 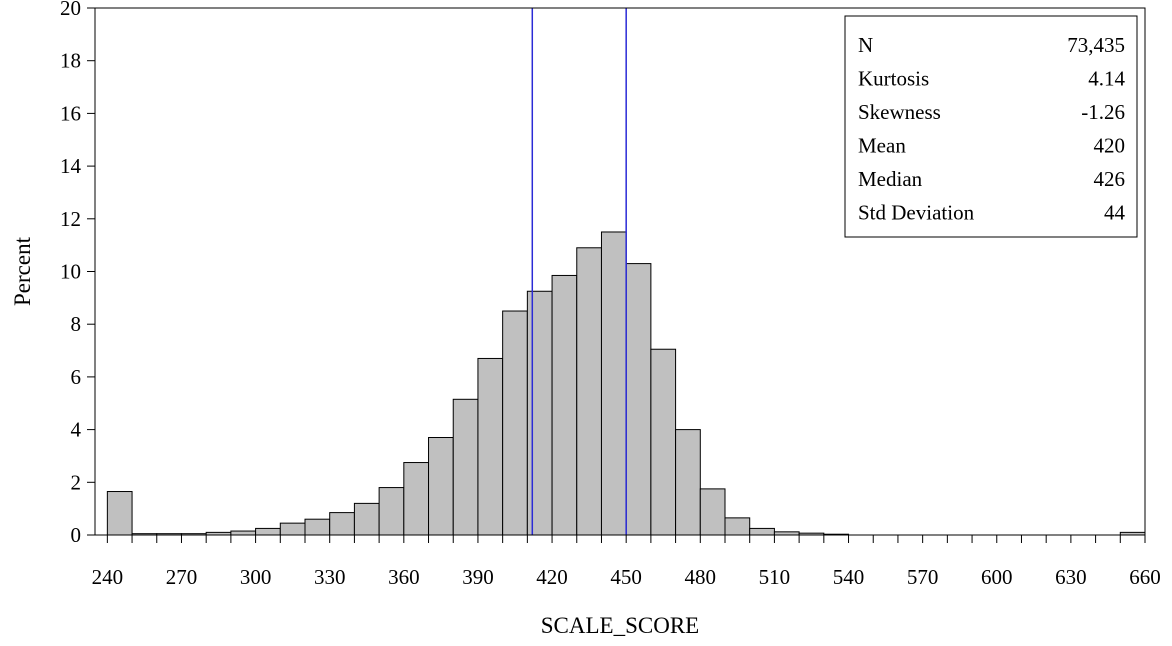 What do you see at coordinates (108, 577) in the screenshot?
I see `x-tick-label: 240` at bounding box center [108, 577].